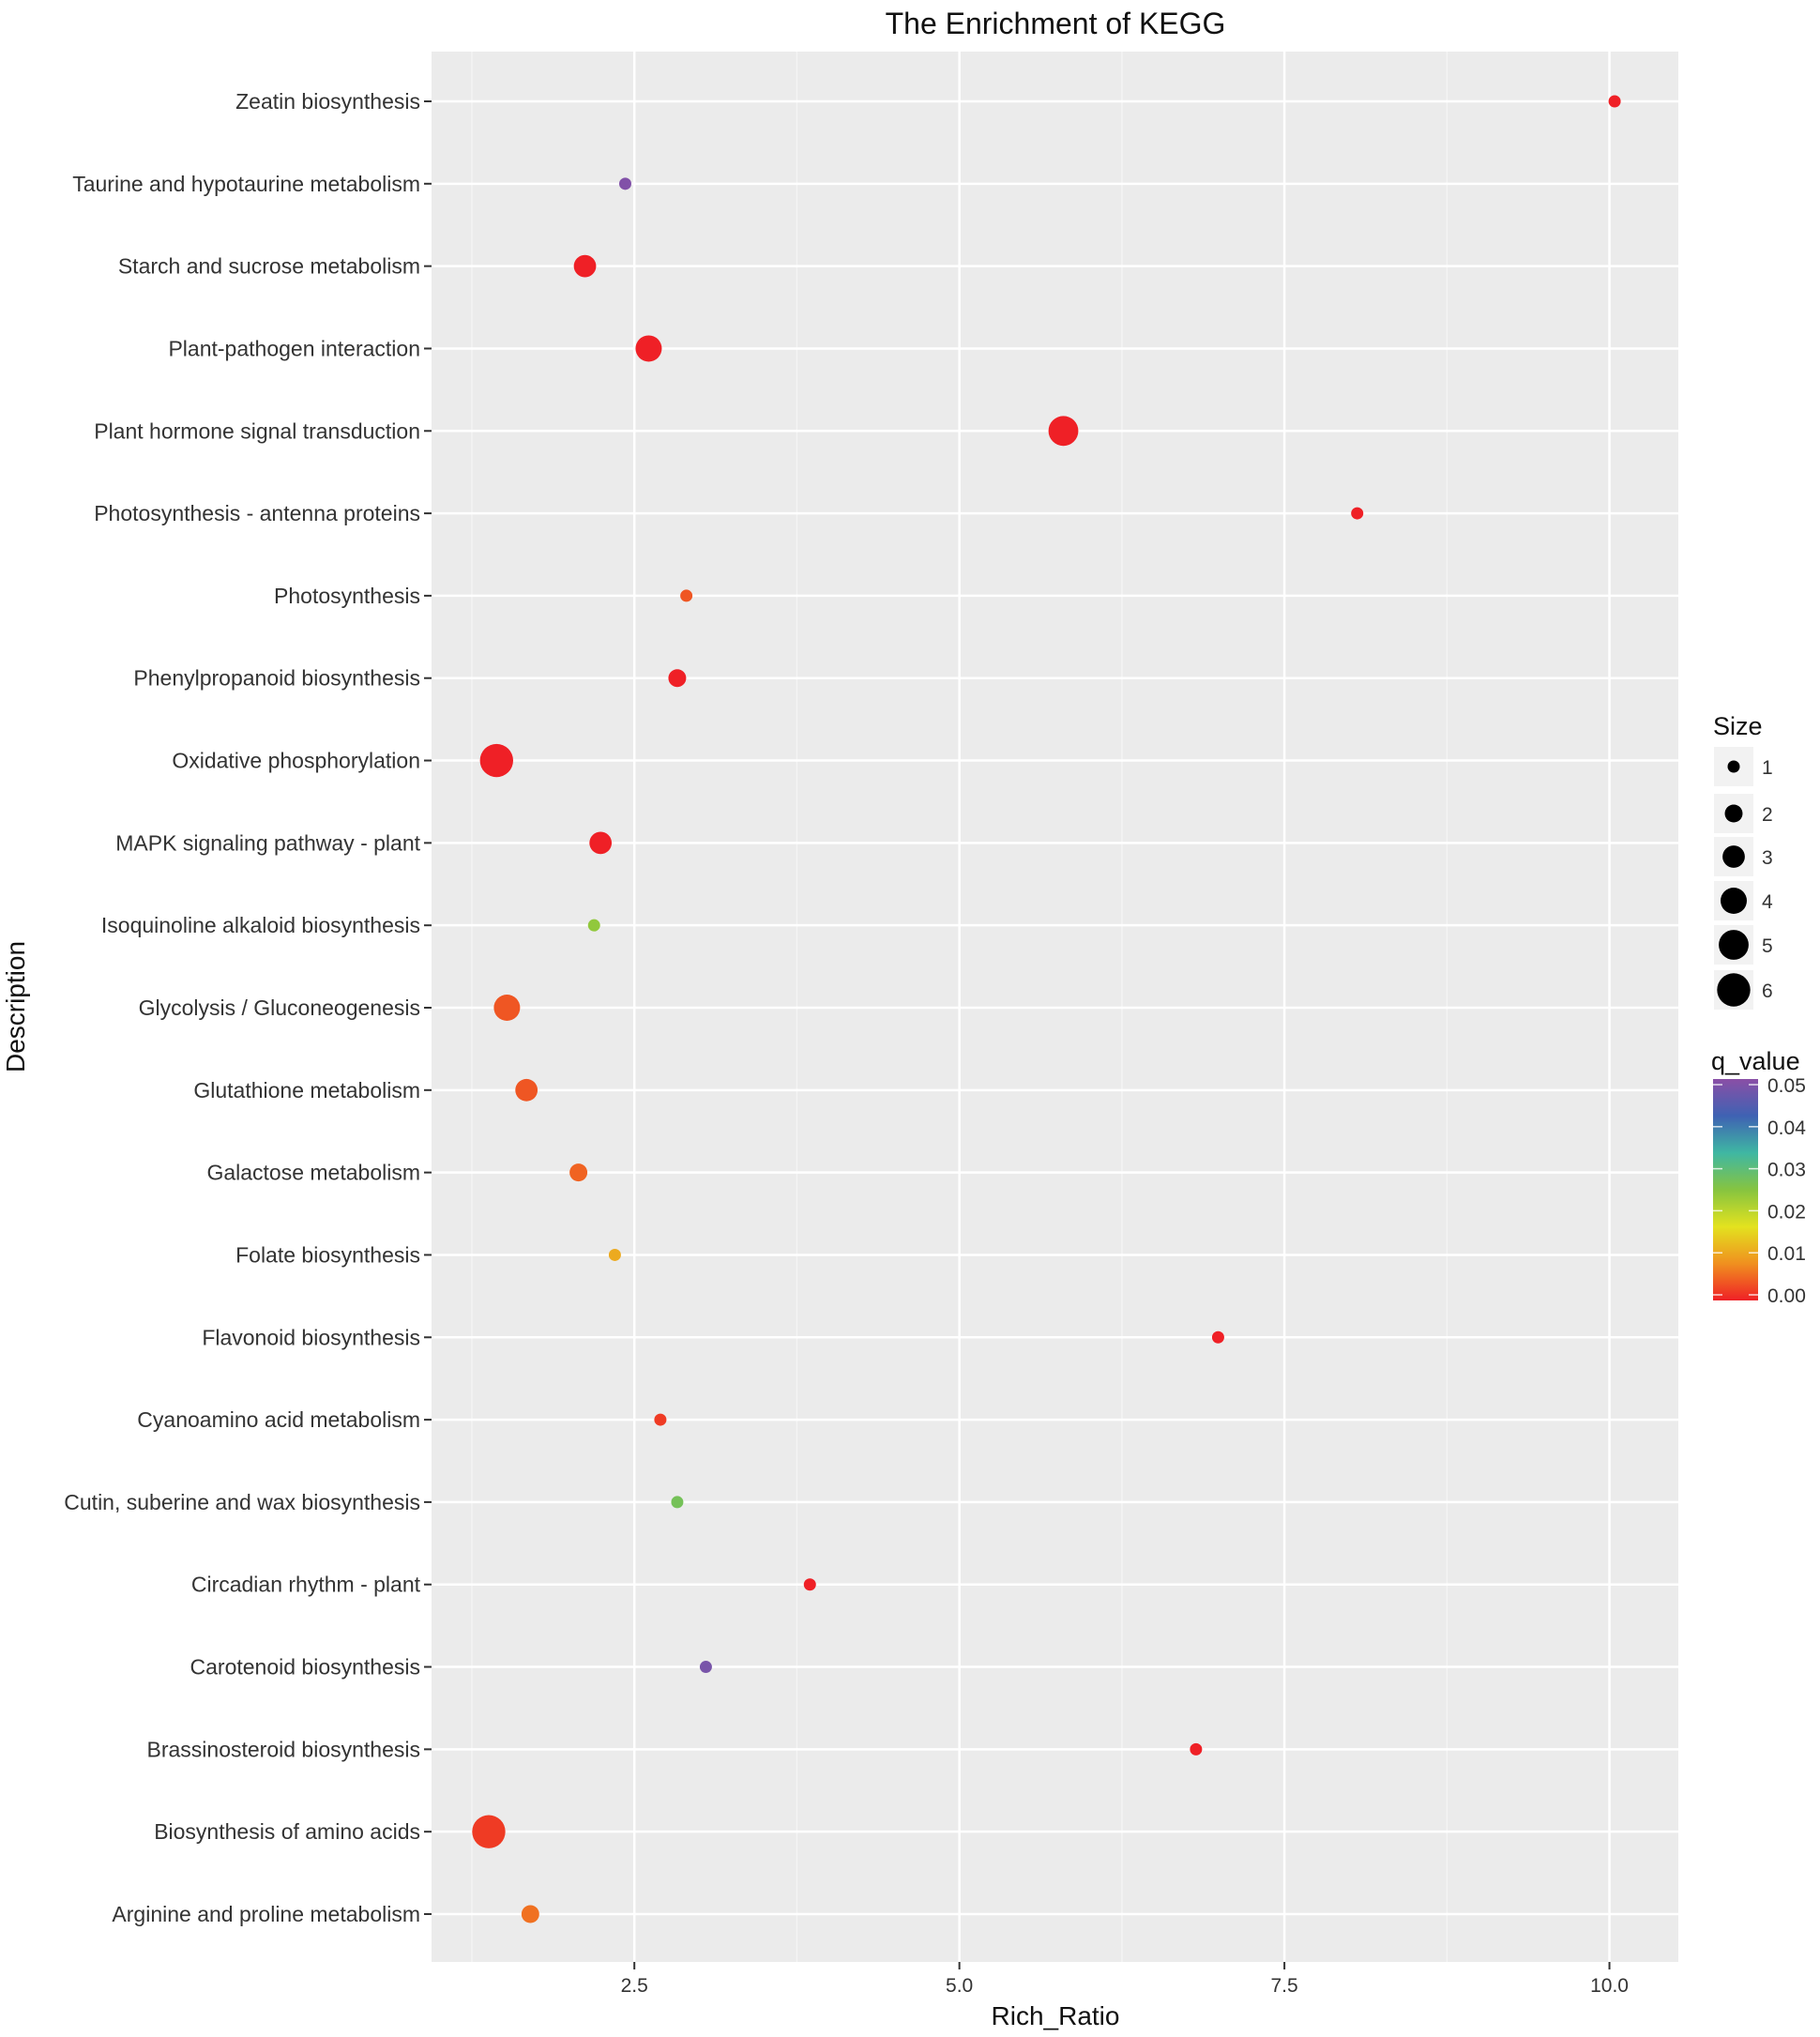 The width and height of the screenshot is (1820, 2037). What do you see at coordinates (1786, 1296) in the screenshot?
I see `color-tick-label: 0.00` at bounding box center [1786, 1296].